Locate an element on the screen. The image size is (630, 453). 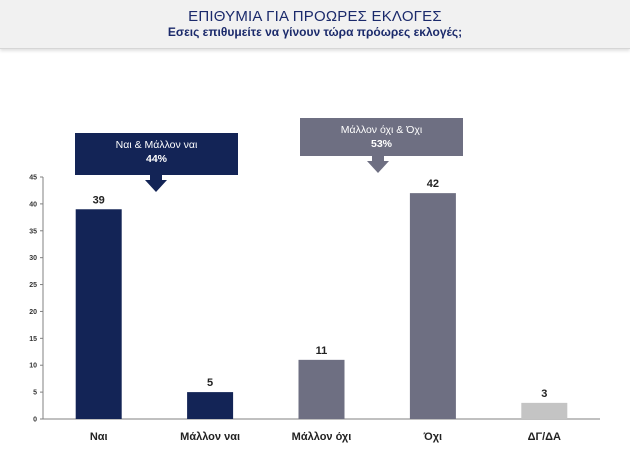
data-label: 3 is located at coordinates (544, 394).